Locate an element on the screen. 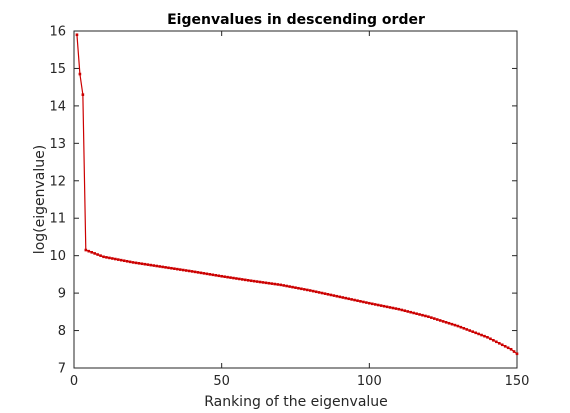  x-tick-label: 150 is located at coordinates (517, 381).